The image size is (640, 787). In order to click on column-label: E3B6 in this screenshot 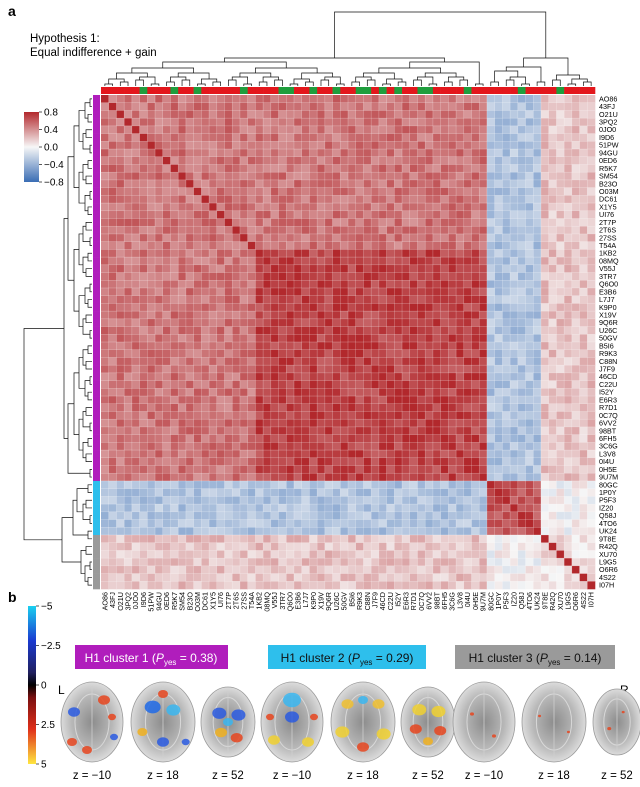, I will do `click(297, 601)`.